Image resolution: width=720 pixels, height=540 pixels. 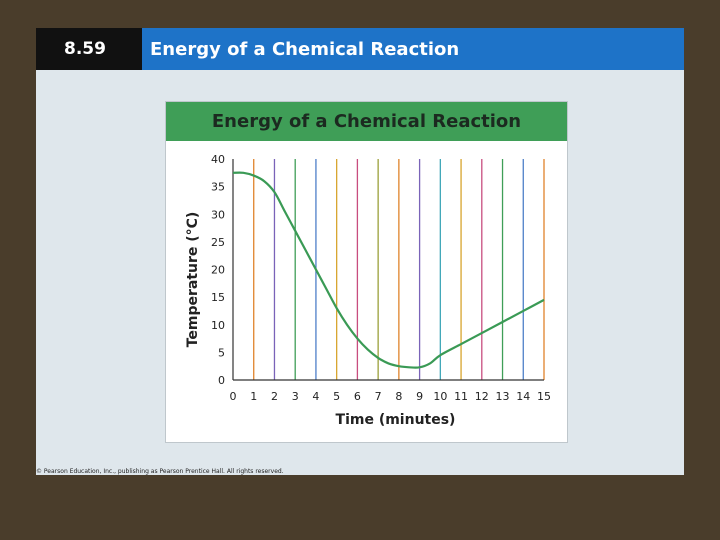 I want to click on y-tick-label: 10, so click(x=218, y=325).